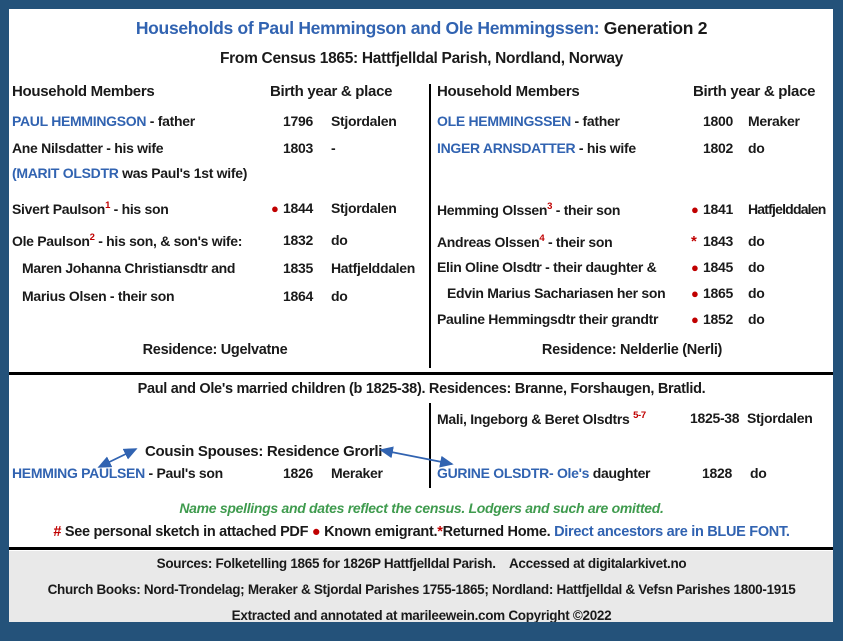 This screenshot has width=843, height=641. I want to click on text-segment: (MARIT OLSDTR, so click(65, 173).